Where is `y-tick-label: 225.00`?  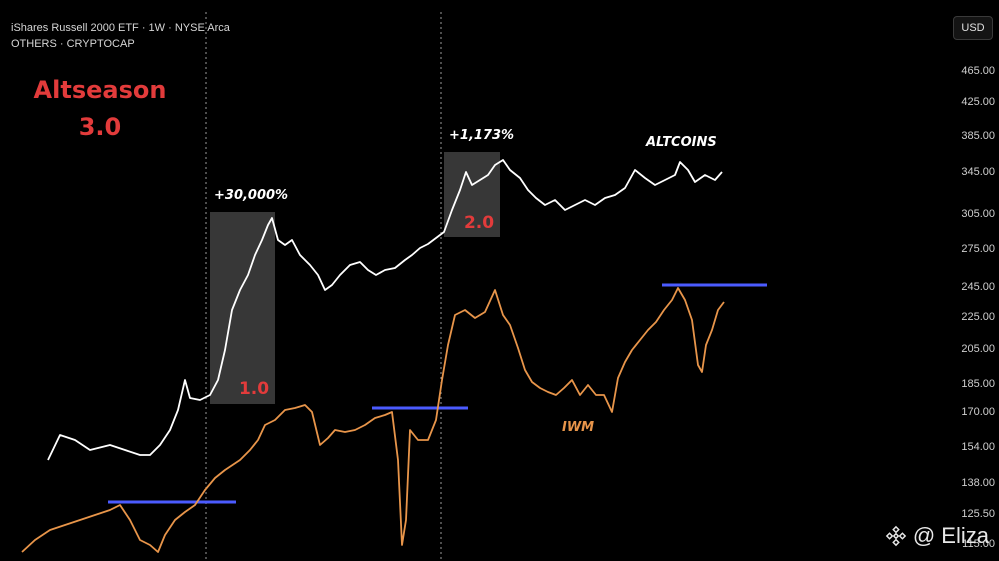 y-tick-label: 225.00 is located at coordinates (978, 317).